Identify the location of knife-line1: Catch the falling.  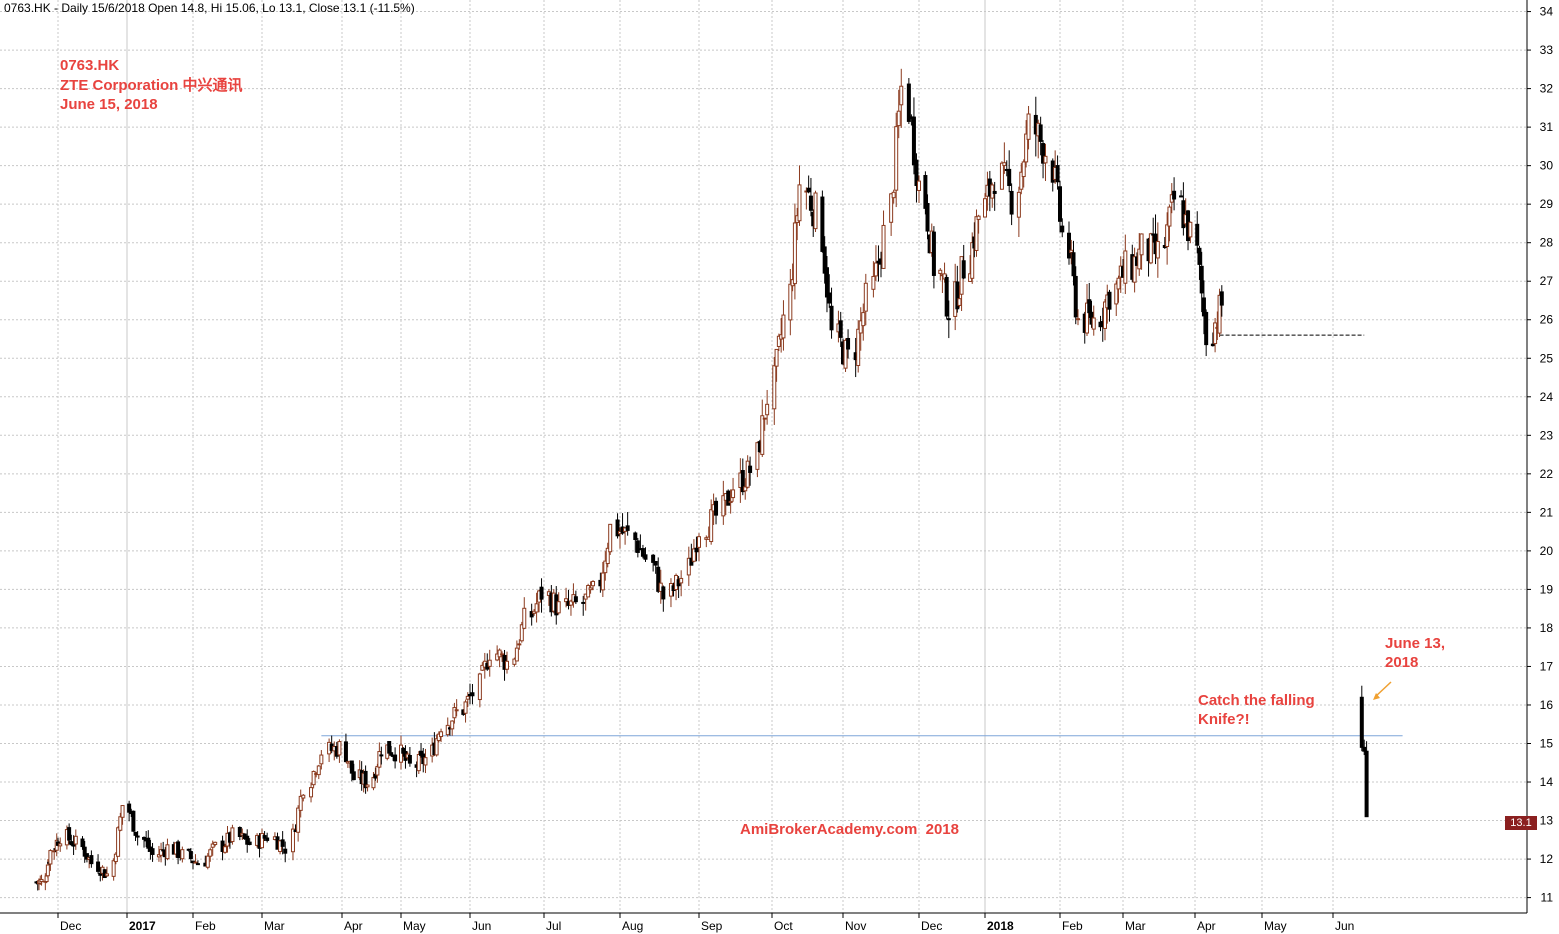
(1256, 700).